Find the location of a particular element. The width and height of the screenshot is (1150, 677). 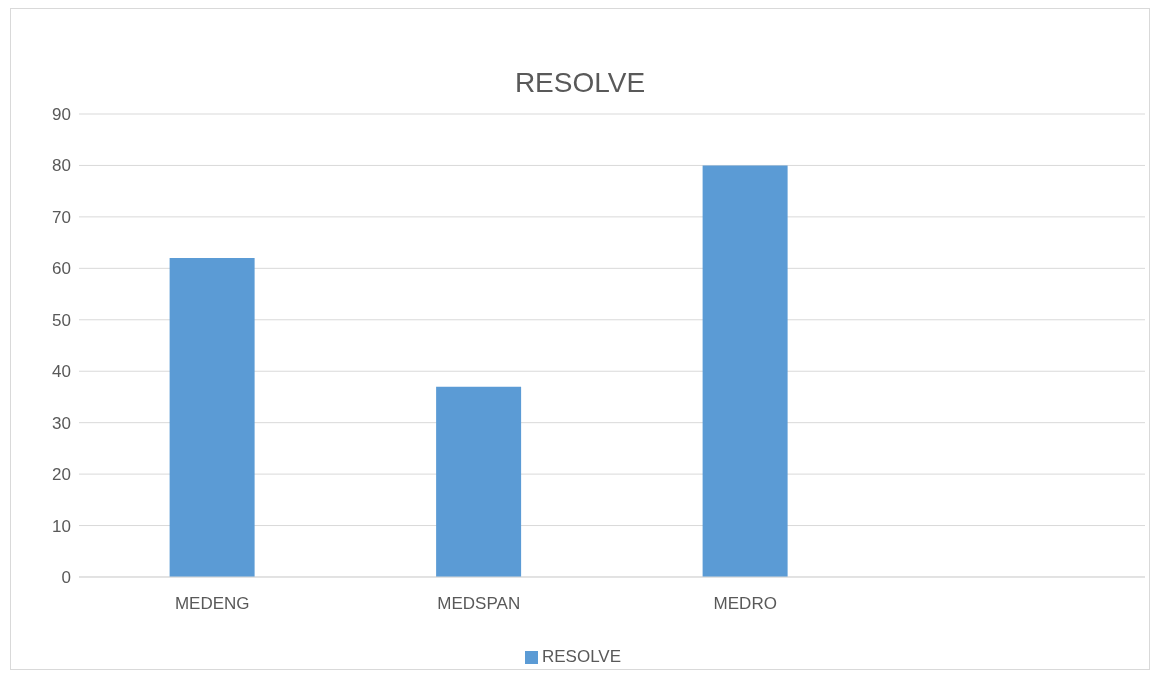

y-tick-label: 70 is located at coordinates (61, 217).